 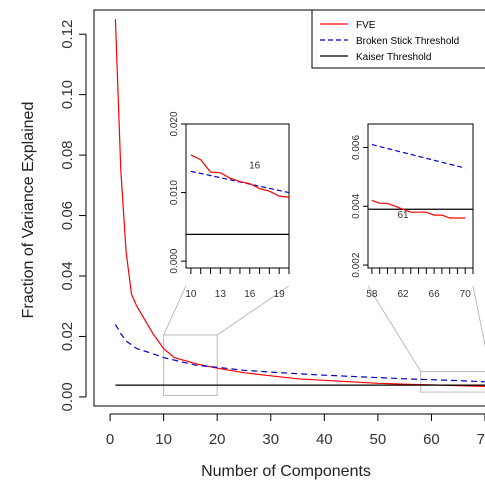 What do you see at coordinates (67, 34) in the screenshot?
I see `y-tick-label: 0.12` at bounding box center [67, 34].